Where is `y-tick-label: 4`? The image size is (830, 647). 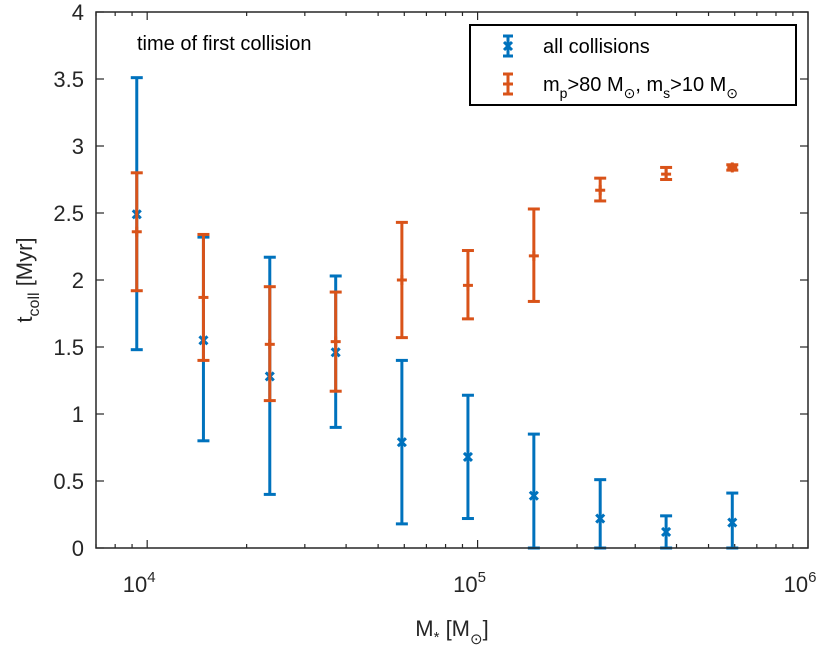 y-tick-label: 4 is located at coordinates (78, 12).